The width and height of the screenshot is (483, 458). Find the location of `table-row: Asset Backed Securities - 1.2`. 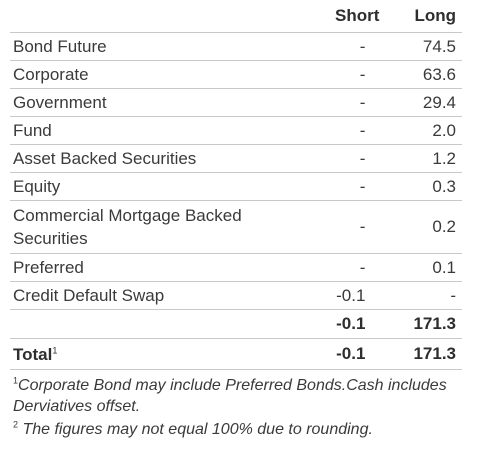

table-row: Asset Backed Securities - 1.2 is located at coordinates (236, 158).